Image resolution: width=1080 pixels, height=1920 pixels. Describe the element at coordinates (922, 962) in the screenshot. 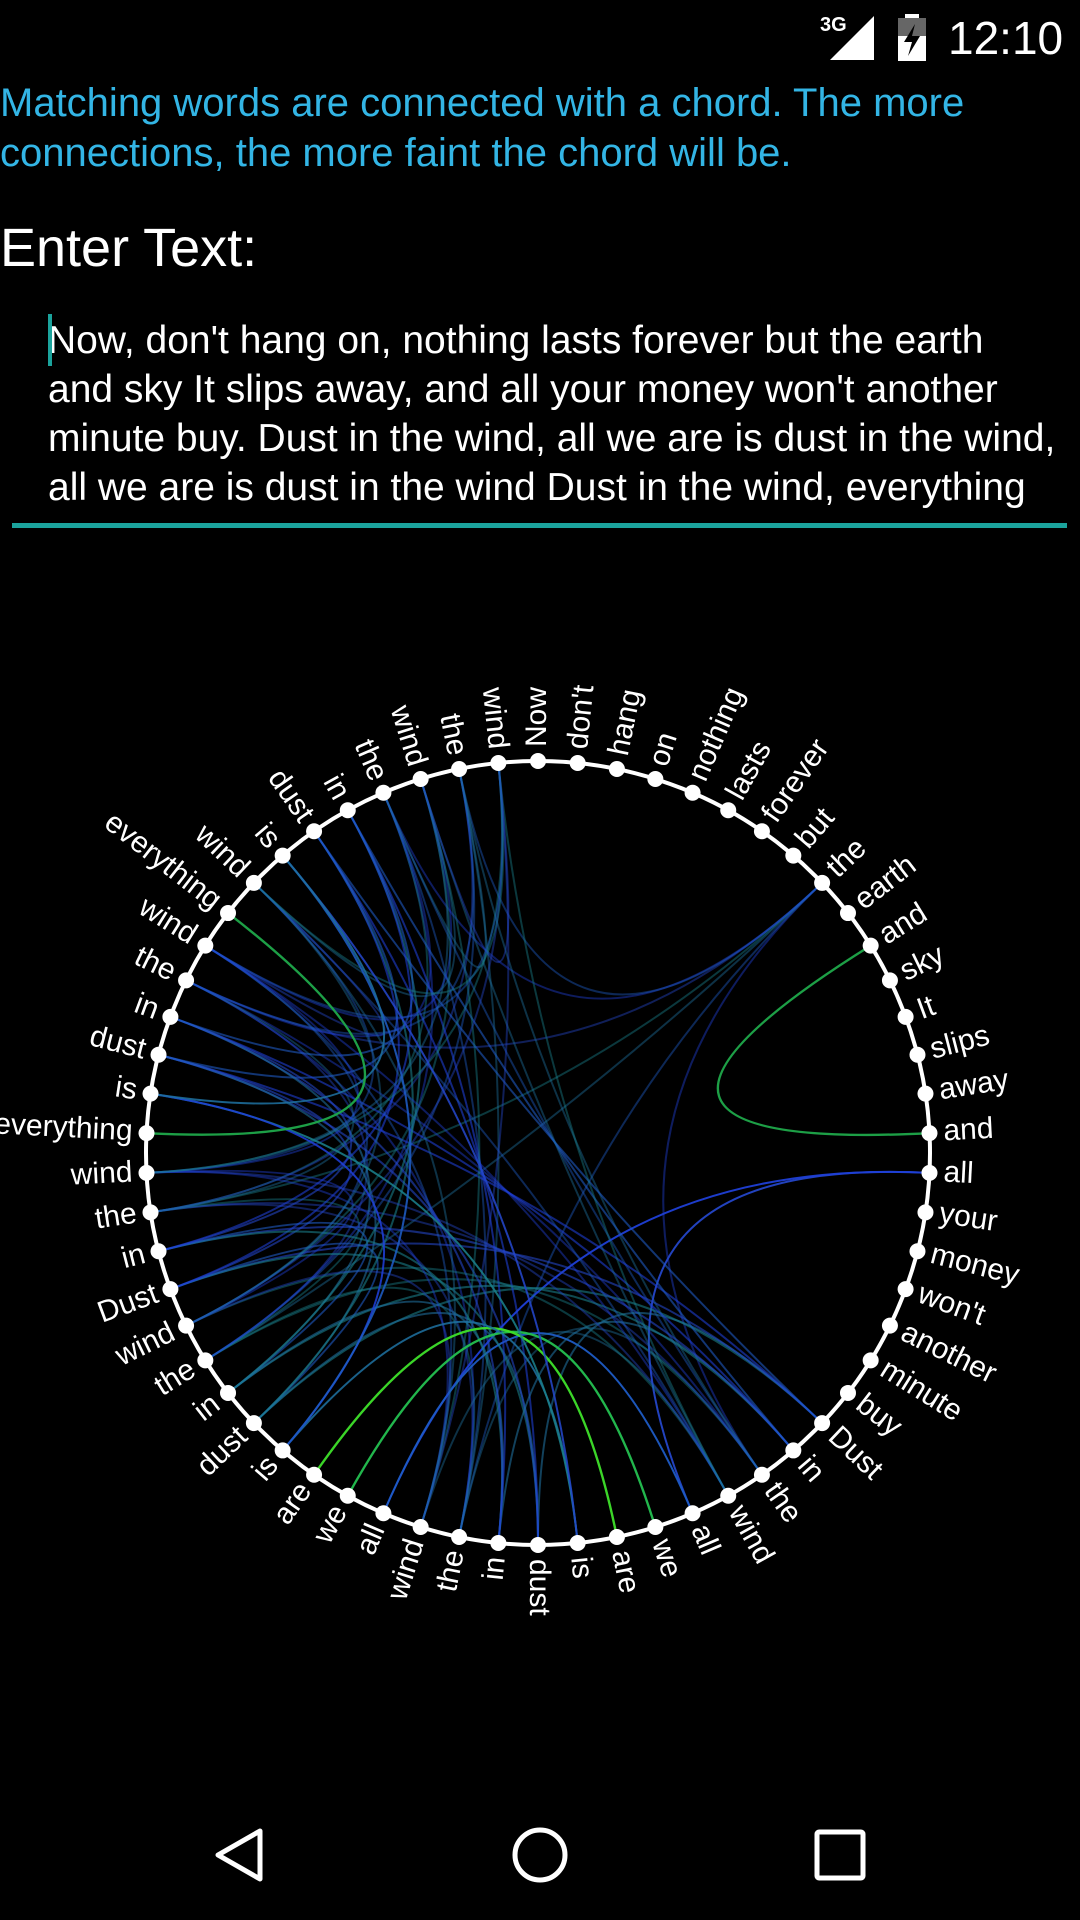

I see `word-label: sky` at that location.